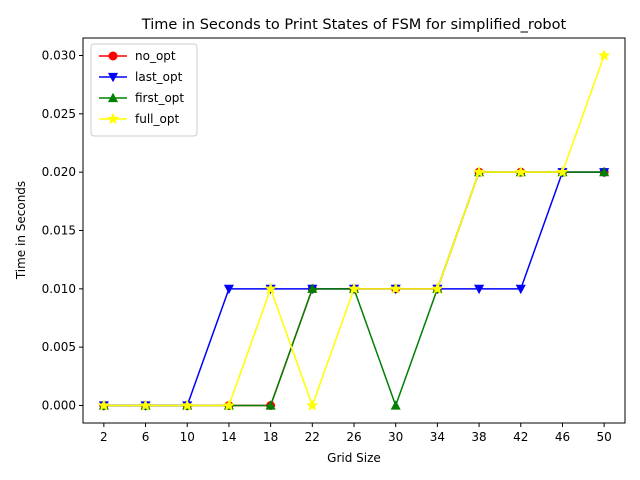 The width and height of the screenshot is (640, 480). I want to click on y-tick-label: 0.030, so click(59, 56).